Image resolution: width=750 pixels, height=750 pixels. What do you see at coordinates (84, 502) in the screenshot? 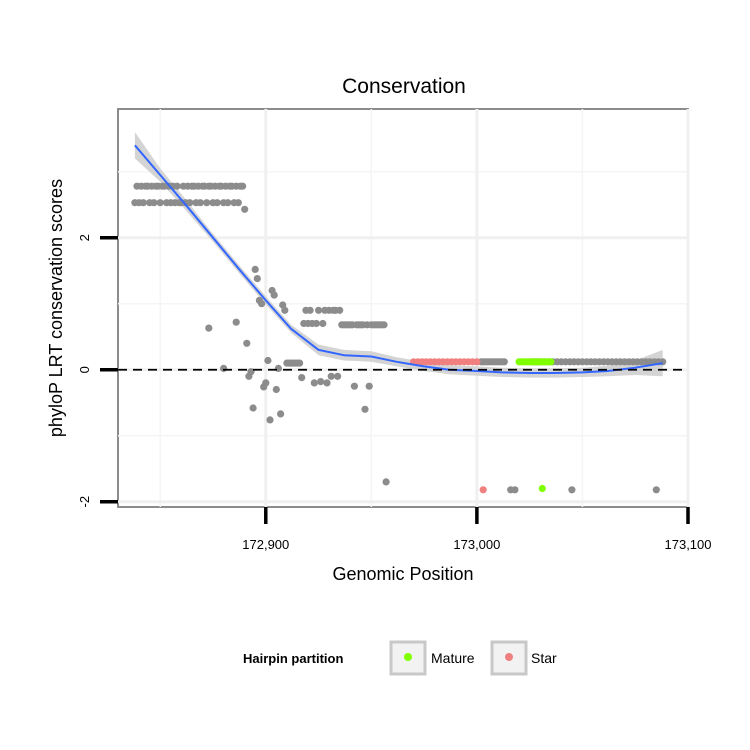
I see `y-tick-label: -2` at bounding box center [84, 502].